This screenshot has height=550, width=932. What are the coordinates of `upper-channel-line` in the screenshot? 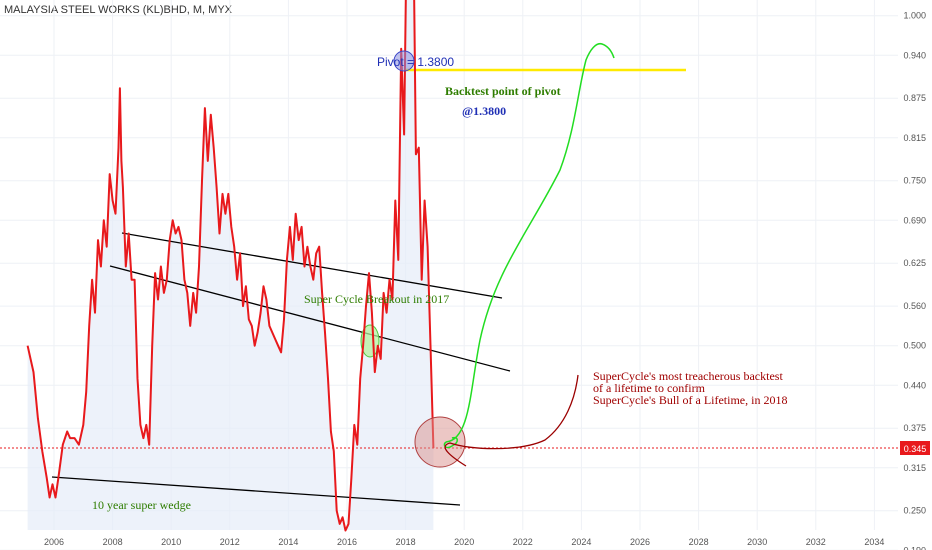 It's located at (312, 265).